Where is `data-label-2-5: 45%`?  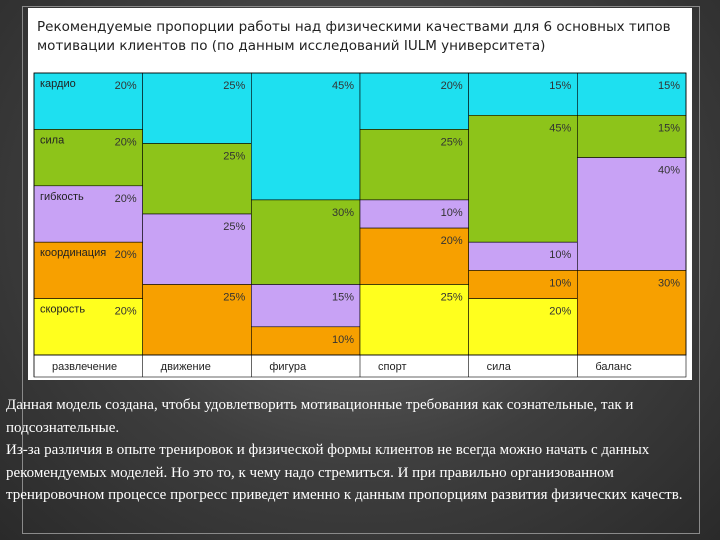 data-label-2-5: 45% is located at coordinates (560, 128).